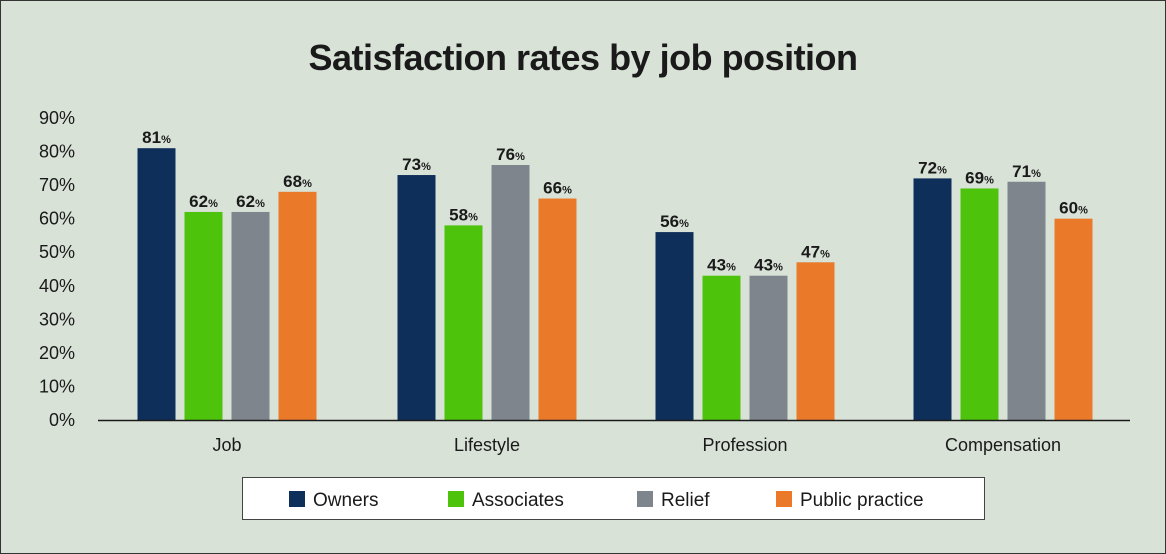 The image size is (1166, 554). I want to click on bar-relief-job, so click(250, 315).